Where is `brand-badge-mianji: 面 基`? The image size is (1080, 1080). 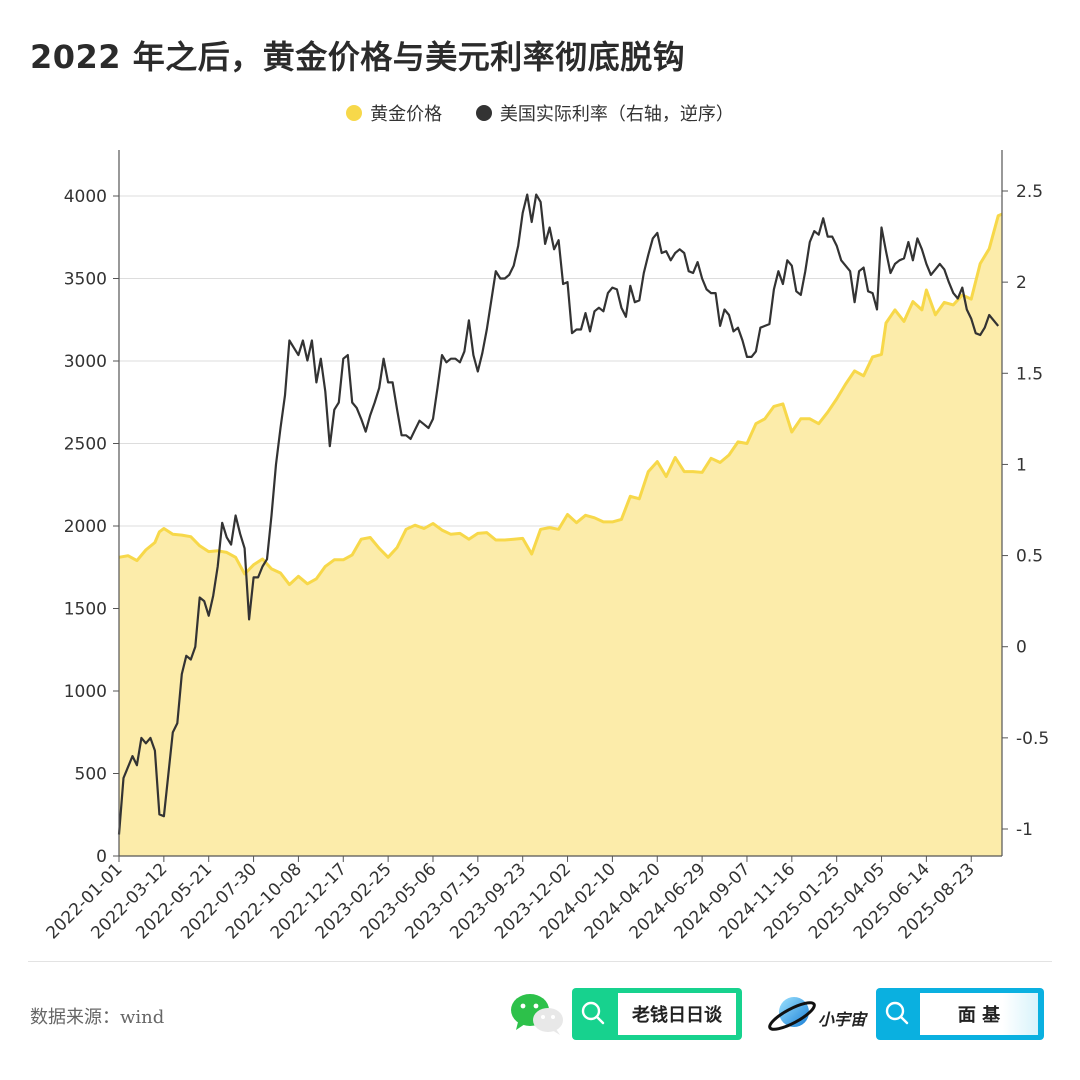
brand-badge-mianji: 面 基 is located at coordinates (960, 1014).